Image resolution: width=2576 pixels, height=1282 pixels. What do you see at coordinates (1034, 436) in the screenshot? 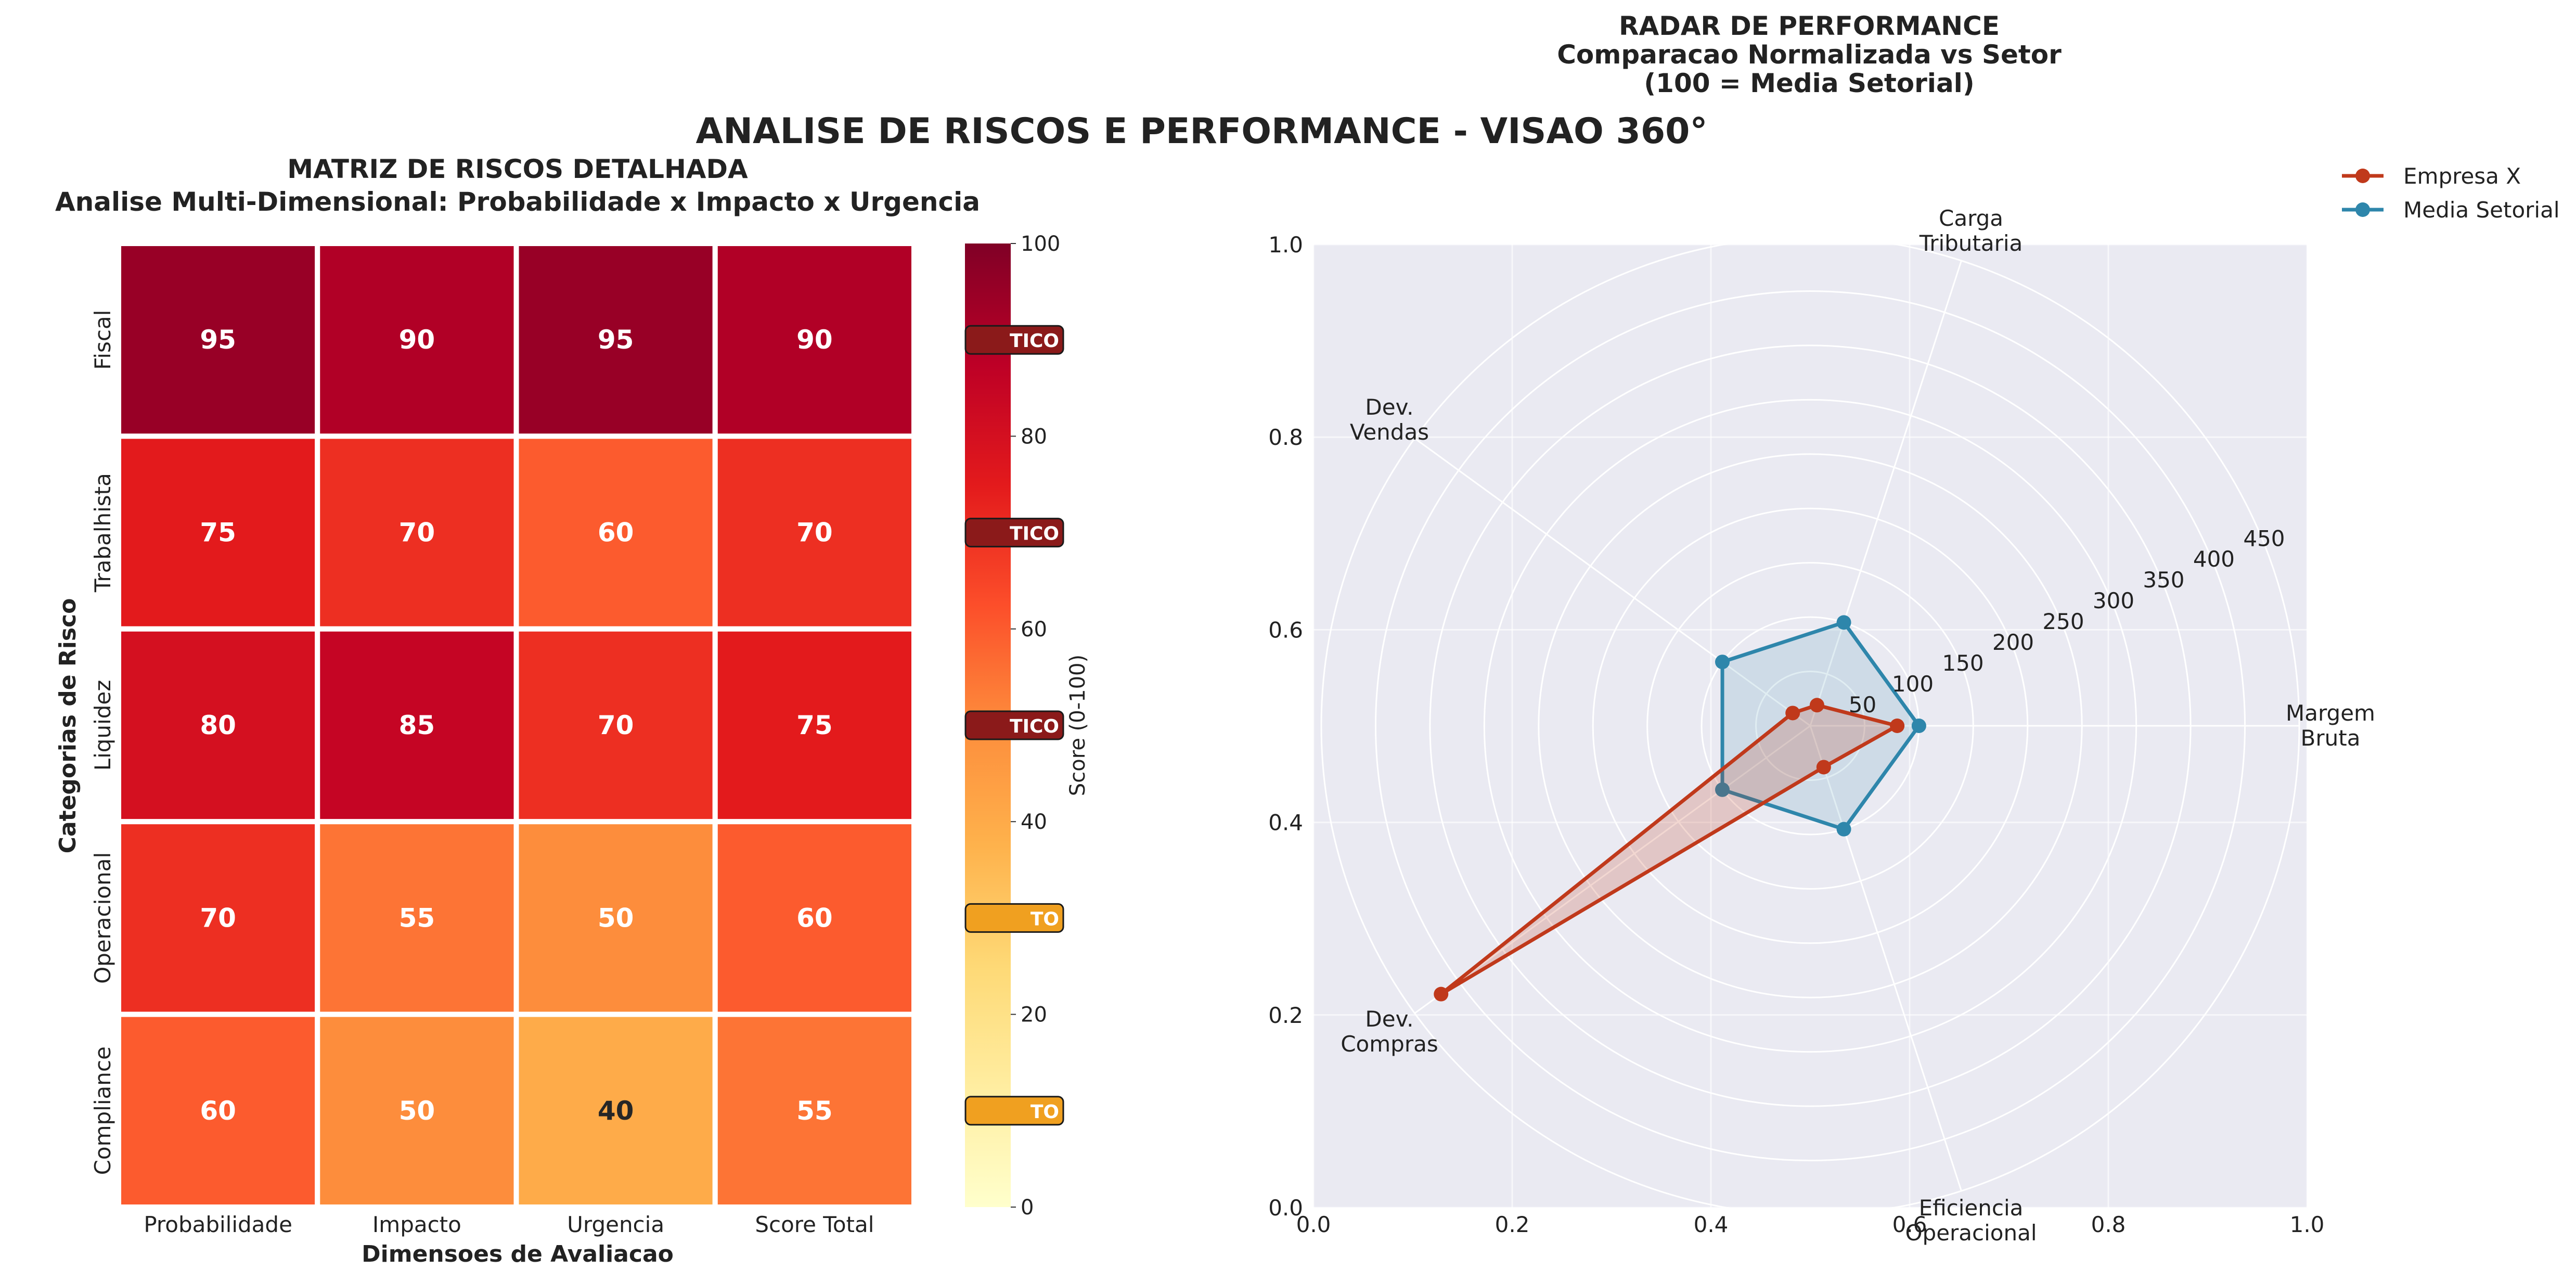
I see `colorbar-tick-label: 80` at bounding box center [1034, 436].